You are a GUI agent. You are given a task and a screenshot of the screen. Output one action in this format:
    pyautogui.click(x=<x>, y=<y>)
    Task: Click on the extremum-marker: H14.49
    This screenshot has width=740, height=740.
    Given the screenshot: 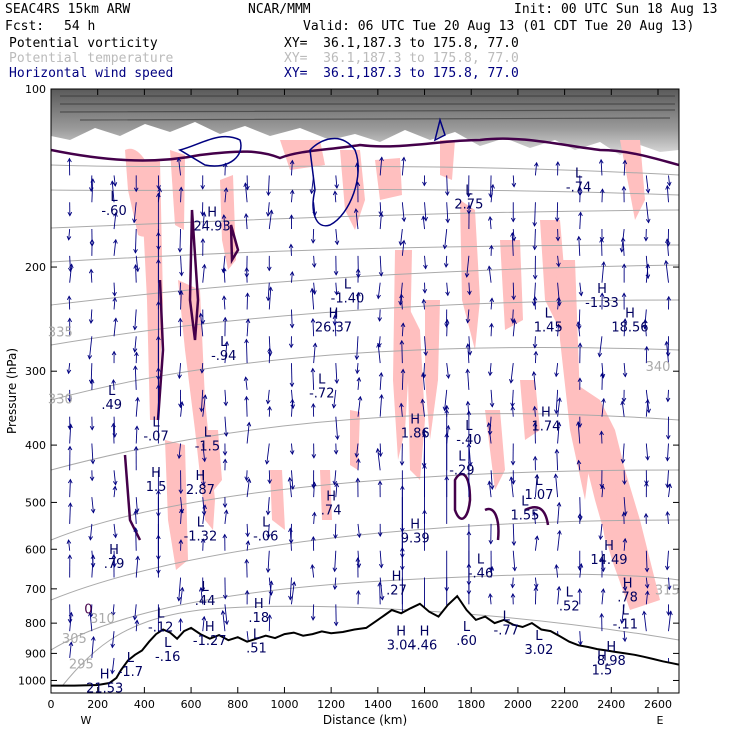 What is the action you would take?
    pyautogui.click(x=608, y=553)
    